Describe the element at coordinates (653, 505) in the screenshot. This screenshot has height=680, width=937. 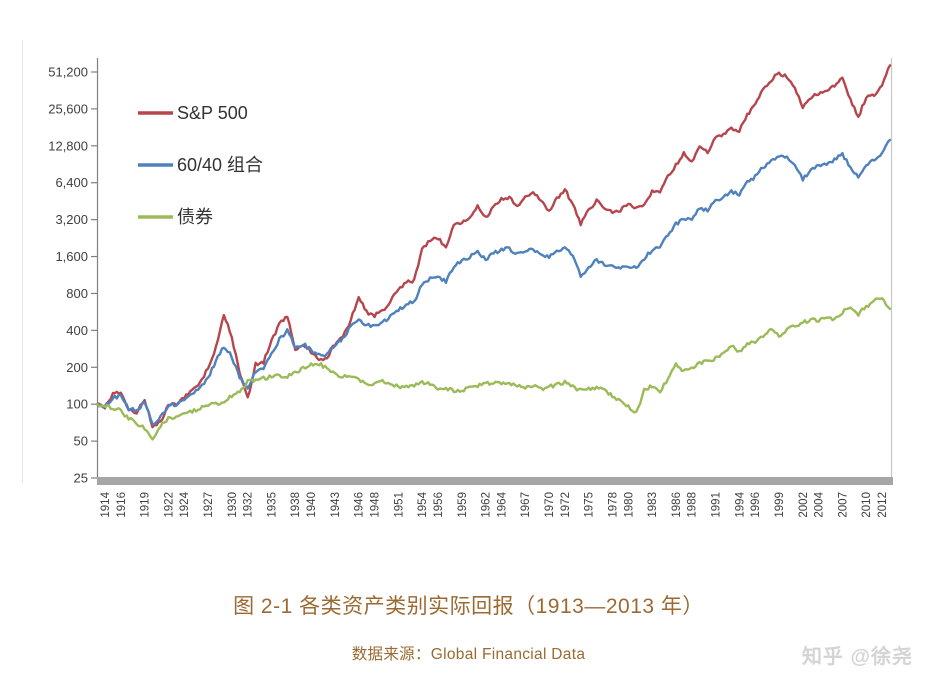
I see `x-axis-label: 1983` at that location.